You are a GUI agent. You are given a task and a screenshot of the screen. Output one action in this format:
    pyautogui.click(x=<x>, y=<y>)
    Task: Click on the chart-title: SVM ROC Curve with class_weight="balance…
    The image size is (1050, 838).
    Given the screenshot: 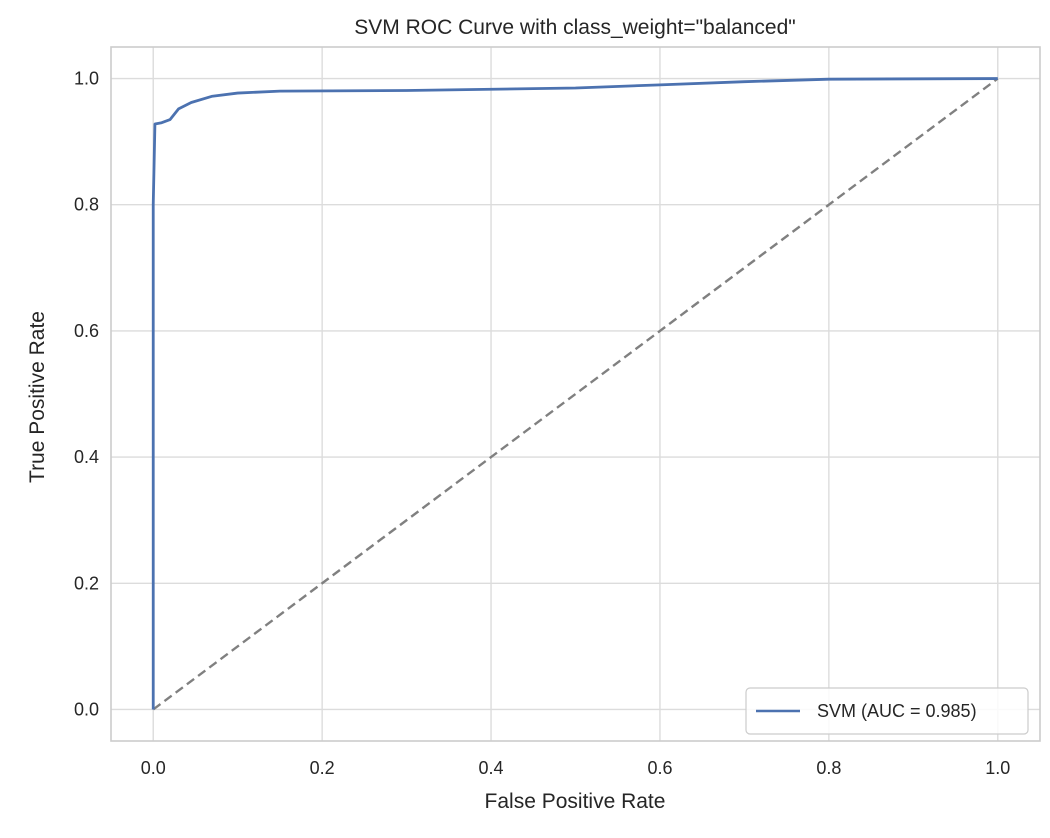 What is the action you would take?
    pyautogui.click(x=575, y=27)
    